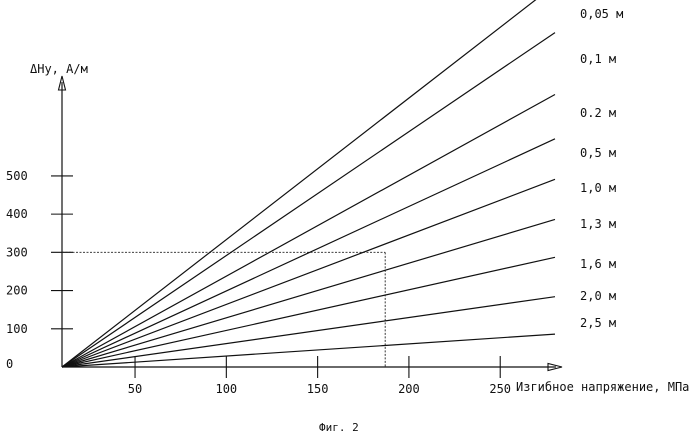 This screenshot has width=700, height=438. Describe the element at coordinates (500, 389) in the screenshot. I see `x-tick-label-250: 250` at that location.